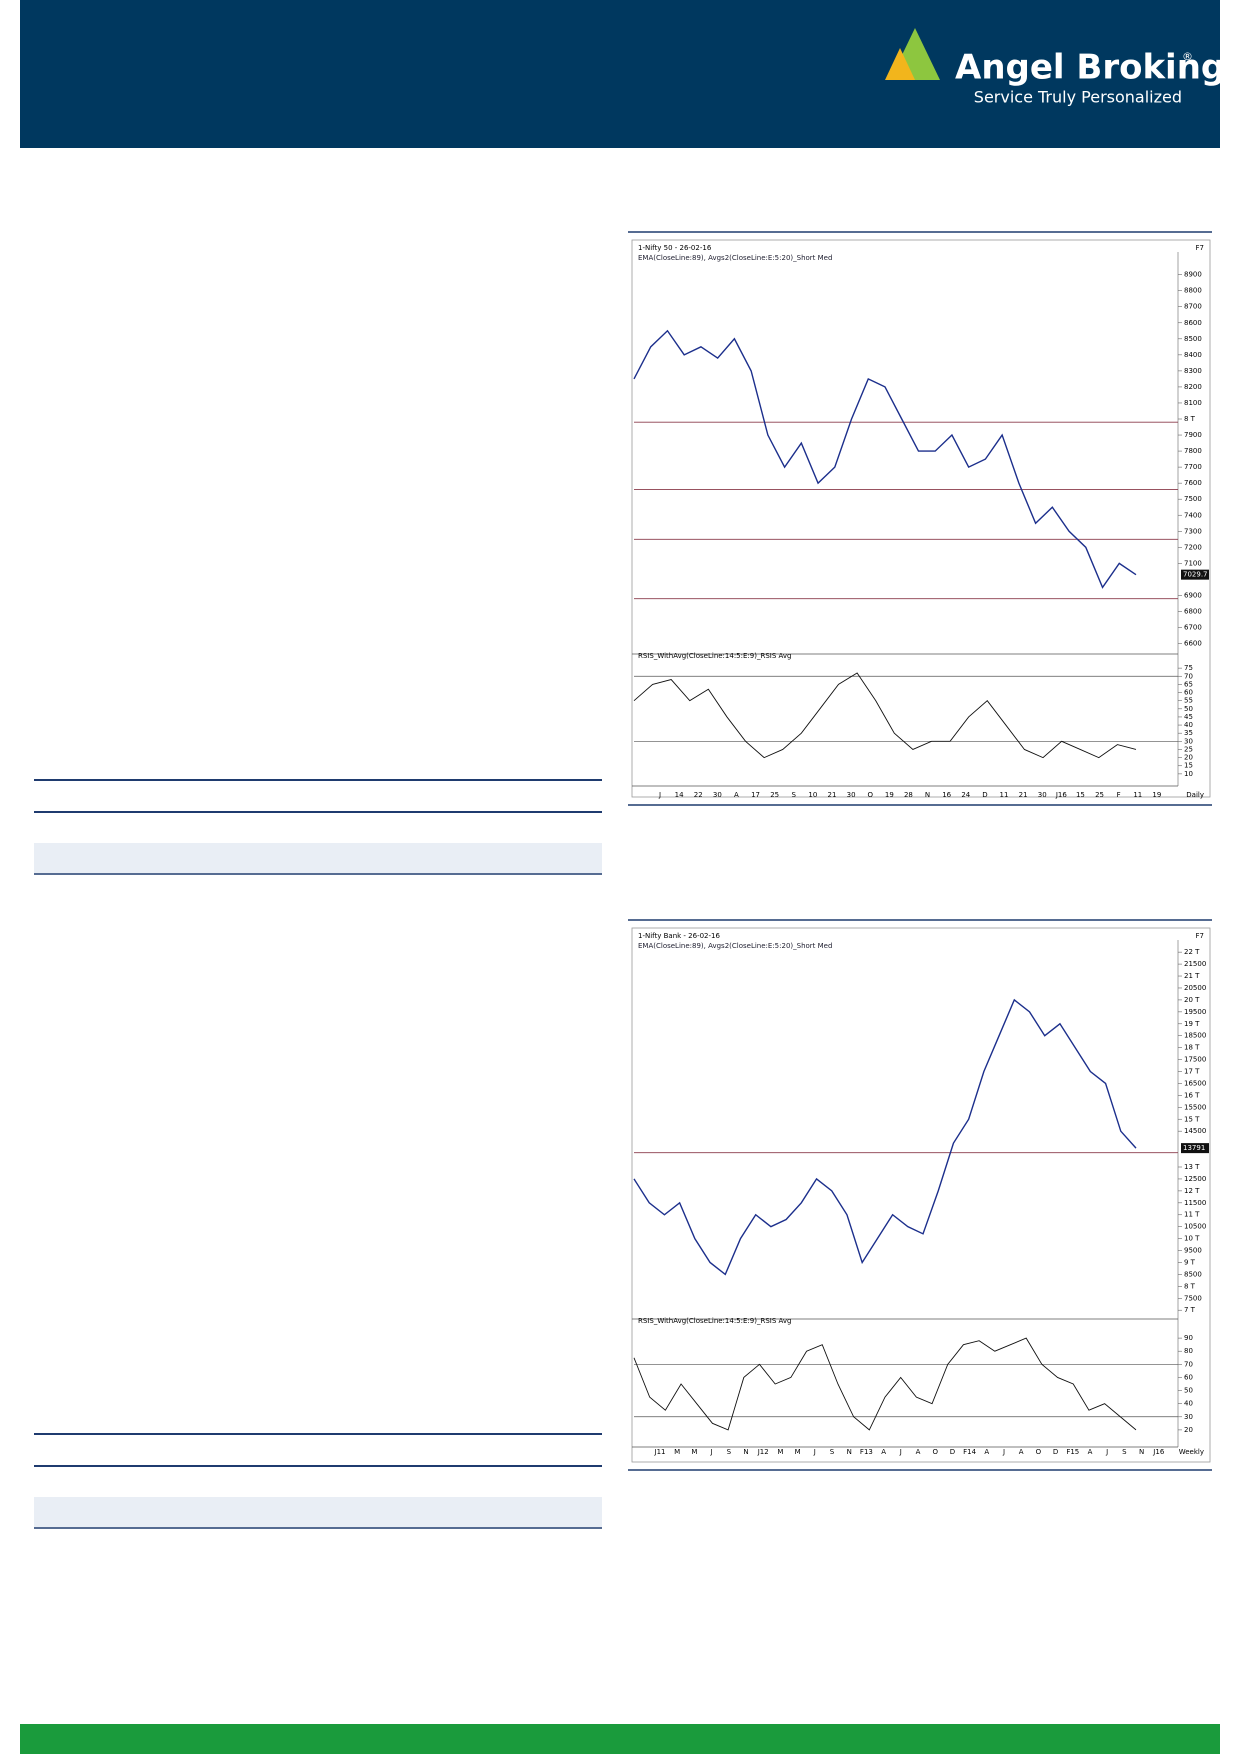  Describe the element at coordinates (1193, 515) in the screenshot. I see `y-tick-label: 7400` at that location.